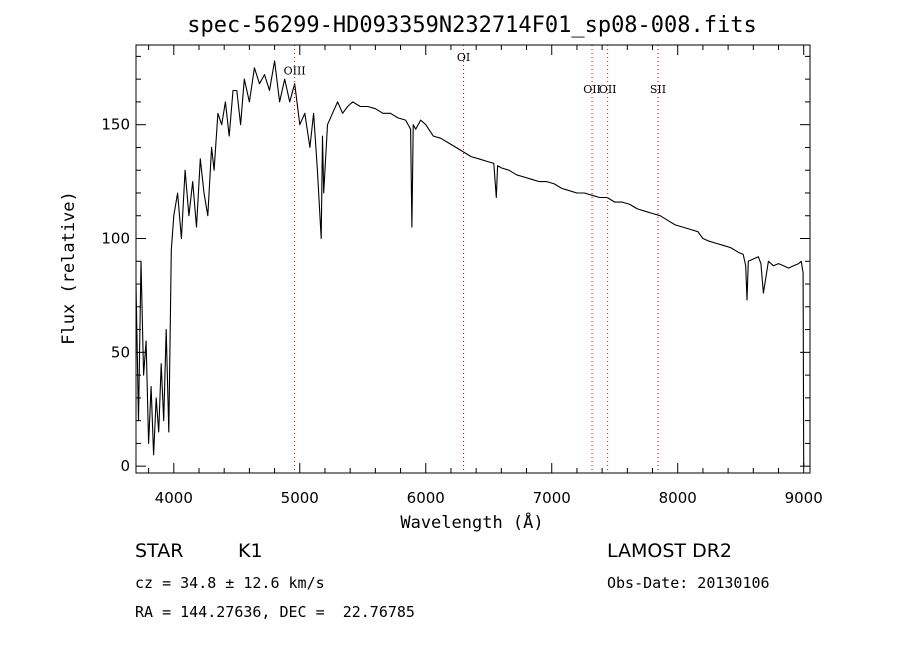 This screenshot has height=650, width=900. I want to click on survey-name: LAMOST DR2, so click(669, 551).